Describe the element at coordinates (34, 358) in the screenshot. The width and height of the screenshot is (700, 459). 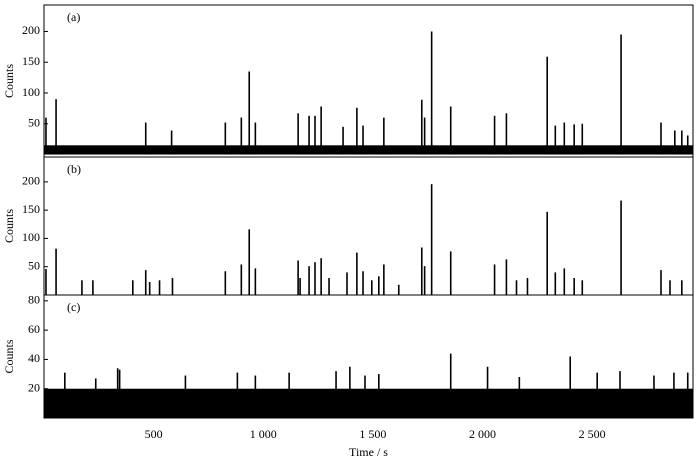
I see `y-tick-label: 40` at that location.